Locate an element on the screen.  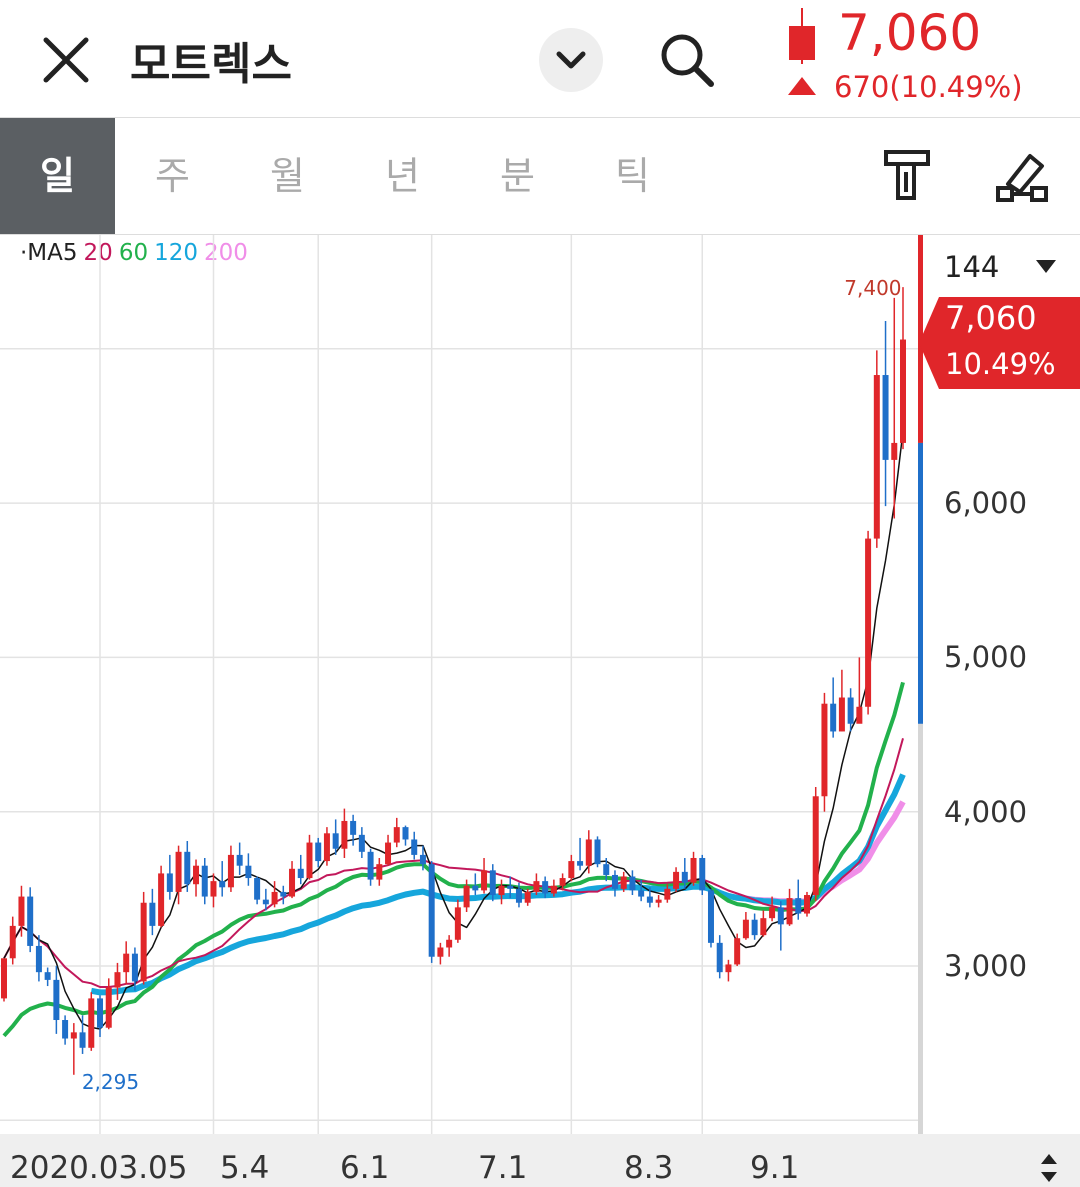
stock-dropdown-button is located at coordinates (571, 60).